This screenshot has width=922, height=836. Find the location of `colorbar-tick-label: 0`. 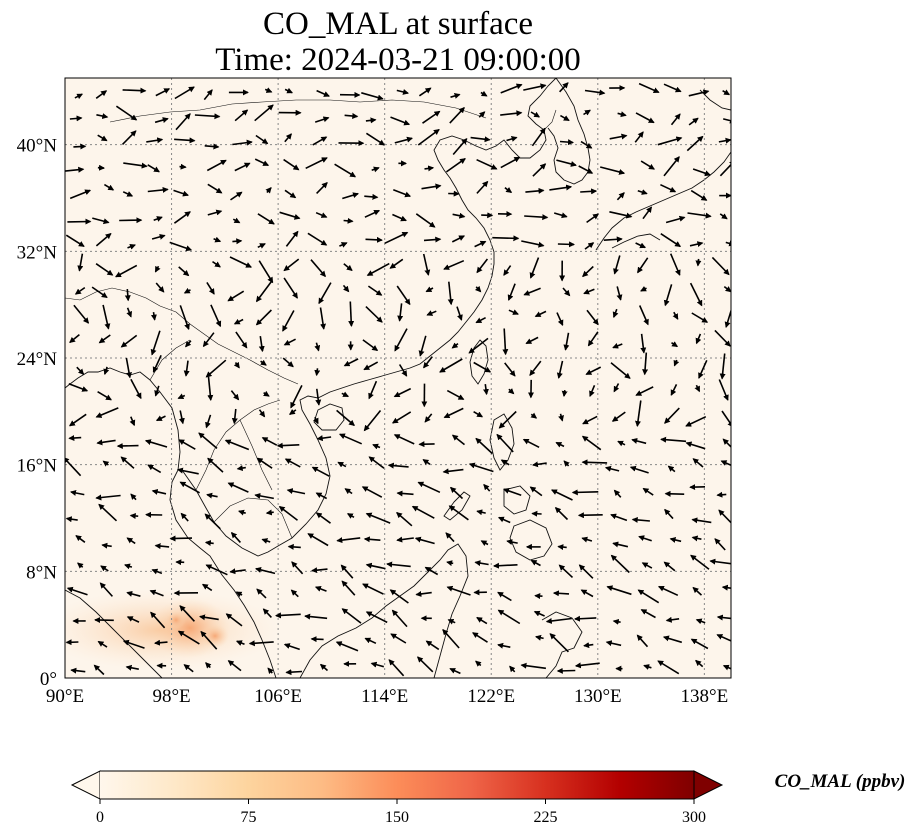

colorbar-tick-label: 0 is located at coordinates (100, 817).